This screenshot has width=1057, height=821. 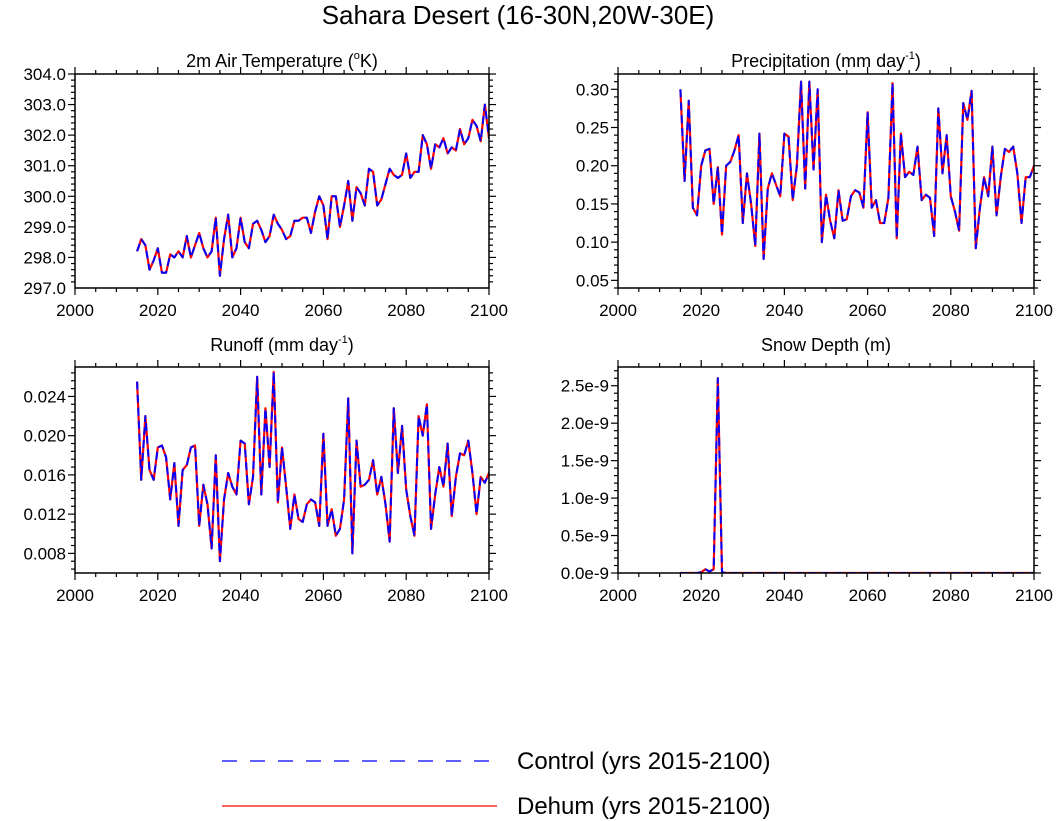 What do you see at coordinates (44, 166) in the screenshot?
I see `y-tick-label: 301.0` at bounding box center [44, 166].